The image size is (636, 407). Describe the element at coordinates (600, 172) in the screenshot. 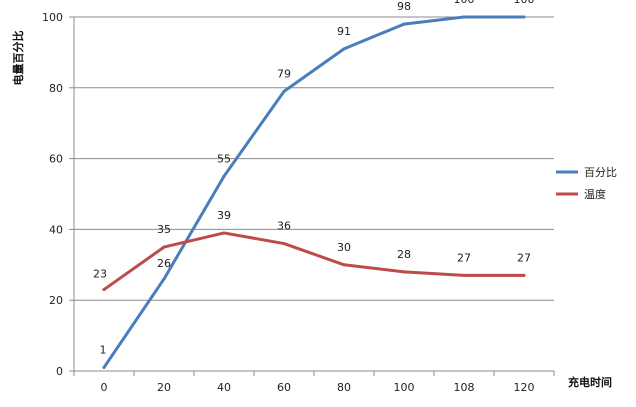

I see `legend-label: 百分比` at that location.